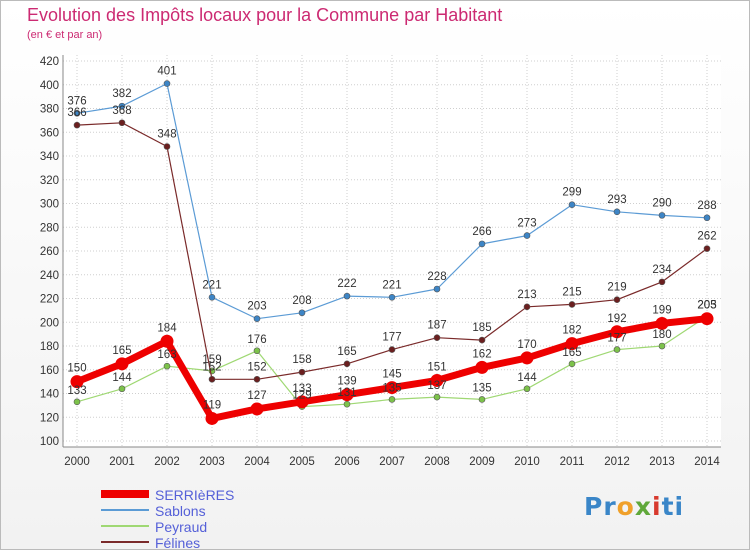  Describe the element at coordinates (301, 396) in the screenshot. I see `data-label-peyraud: 129` at that location.